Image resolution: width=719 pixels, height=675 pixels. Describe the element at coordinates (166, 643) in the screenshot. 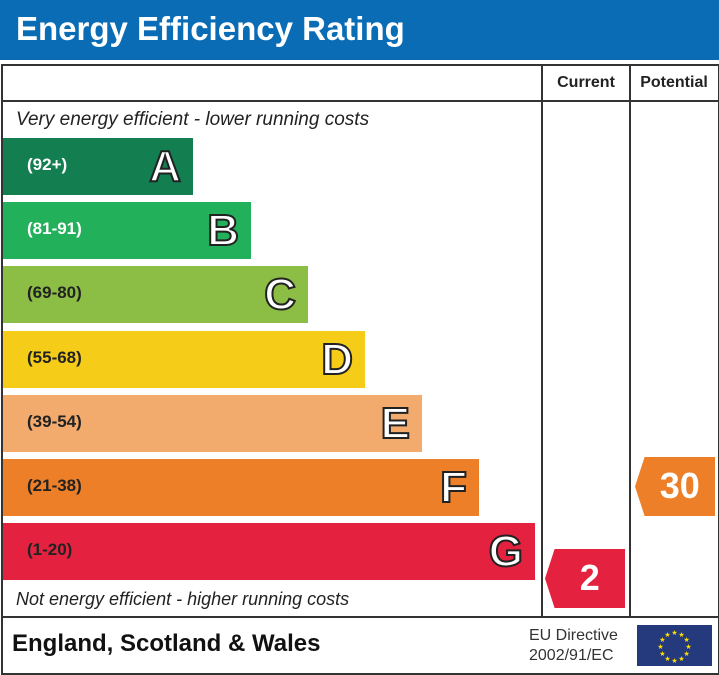

I see `region-label: England, Scotland & Wales` at that location.